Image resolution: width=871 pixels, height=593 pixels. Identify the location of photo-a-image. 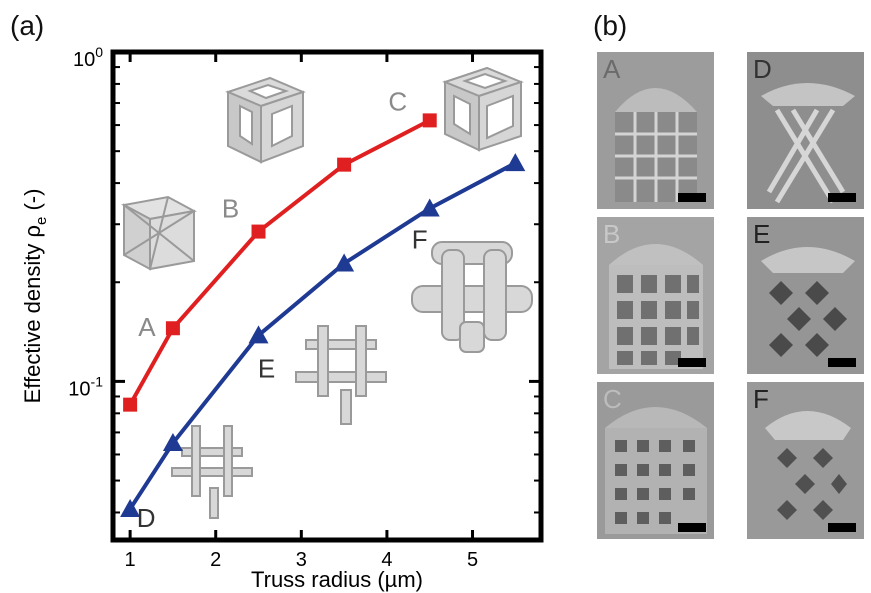
(655, 130).